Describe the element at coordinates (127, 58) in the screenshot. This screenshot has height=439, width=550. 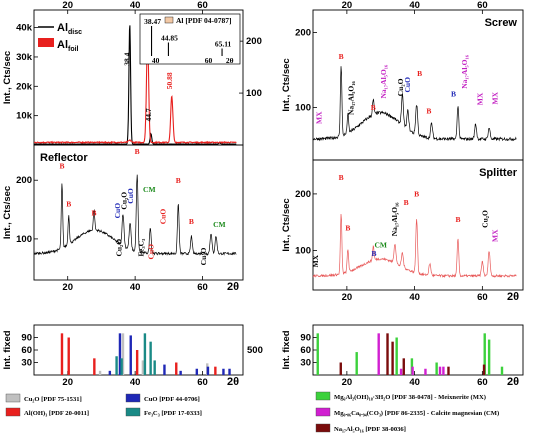
I see `al-peak-label: 38.4` at that location.